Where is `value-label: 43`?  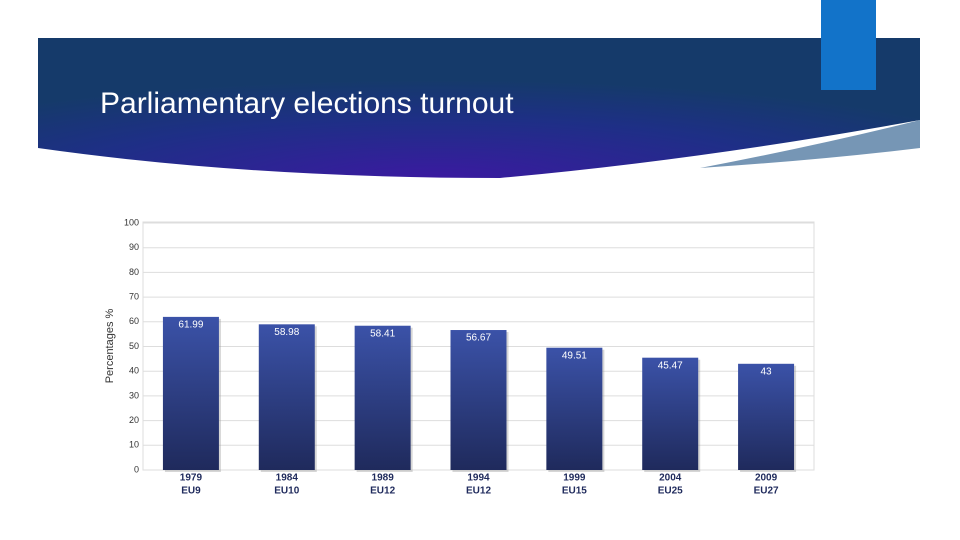 value-label: 43 is located at coordinates (767, 371).